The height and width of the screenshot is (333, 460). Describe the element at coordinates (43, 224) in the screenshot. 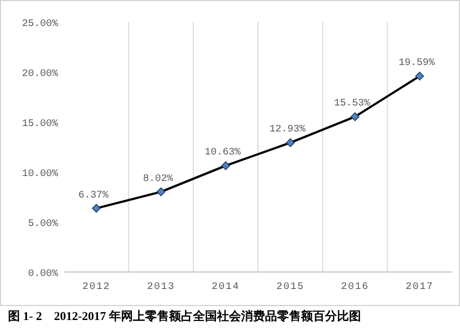

I see `y-tick-label: 5.00%` at that location.